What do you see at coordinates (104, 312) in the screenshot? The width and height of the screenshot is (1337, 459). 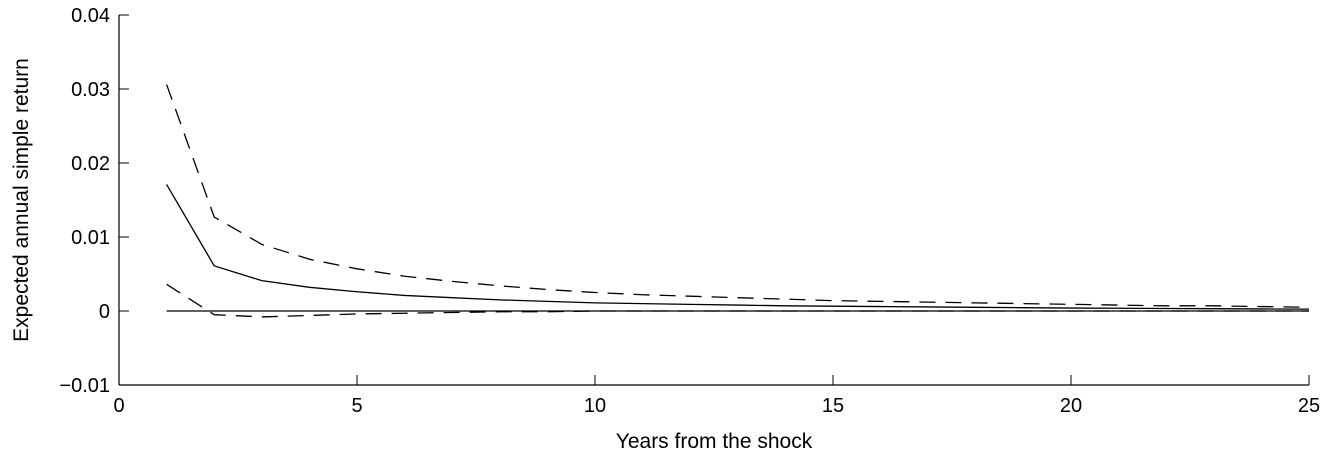 I see `y-tick-label: 0` at bounding box center [104, 312].